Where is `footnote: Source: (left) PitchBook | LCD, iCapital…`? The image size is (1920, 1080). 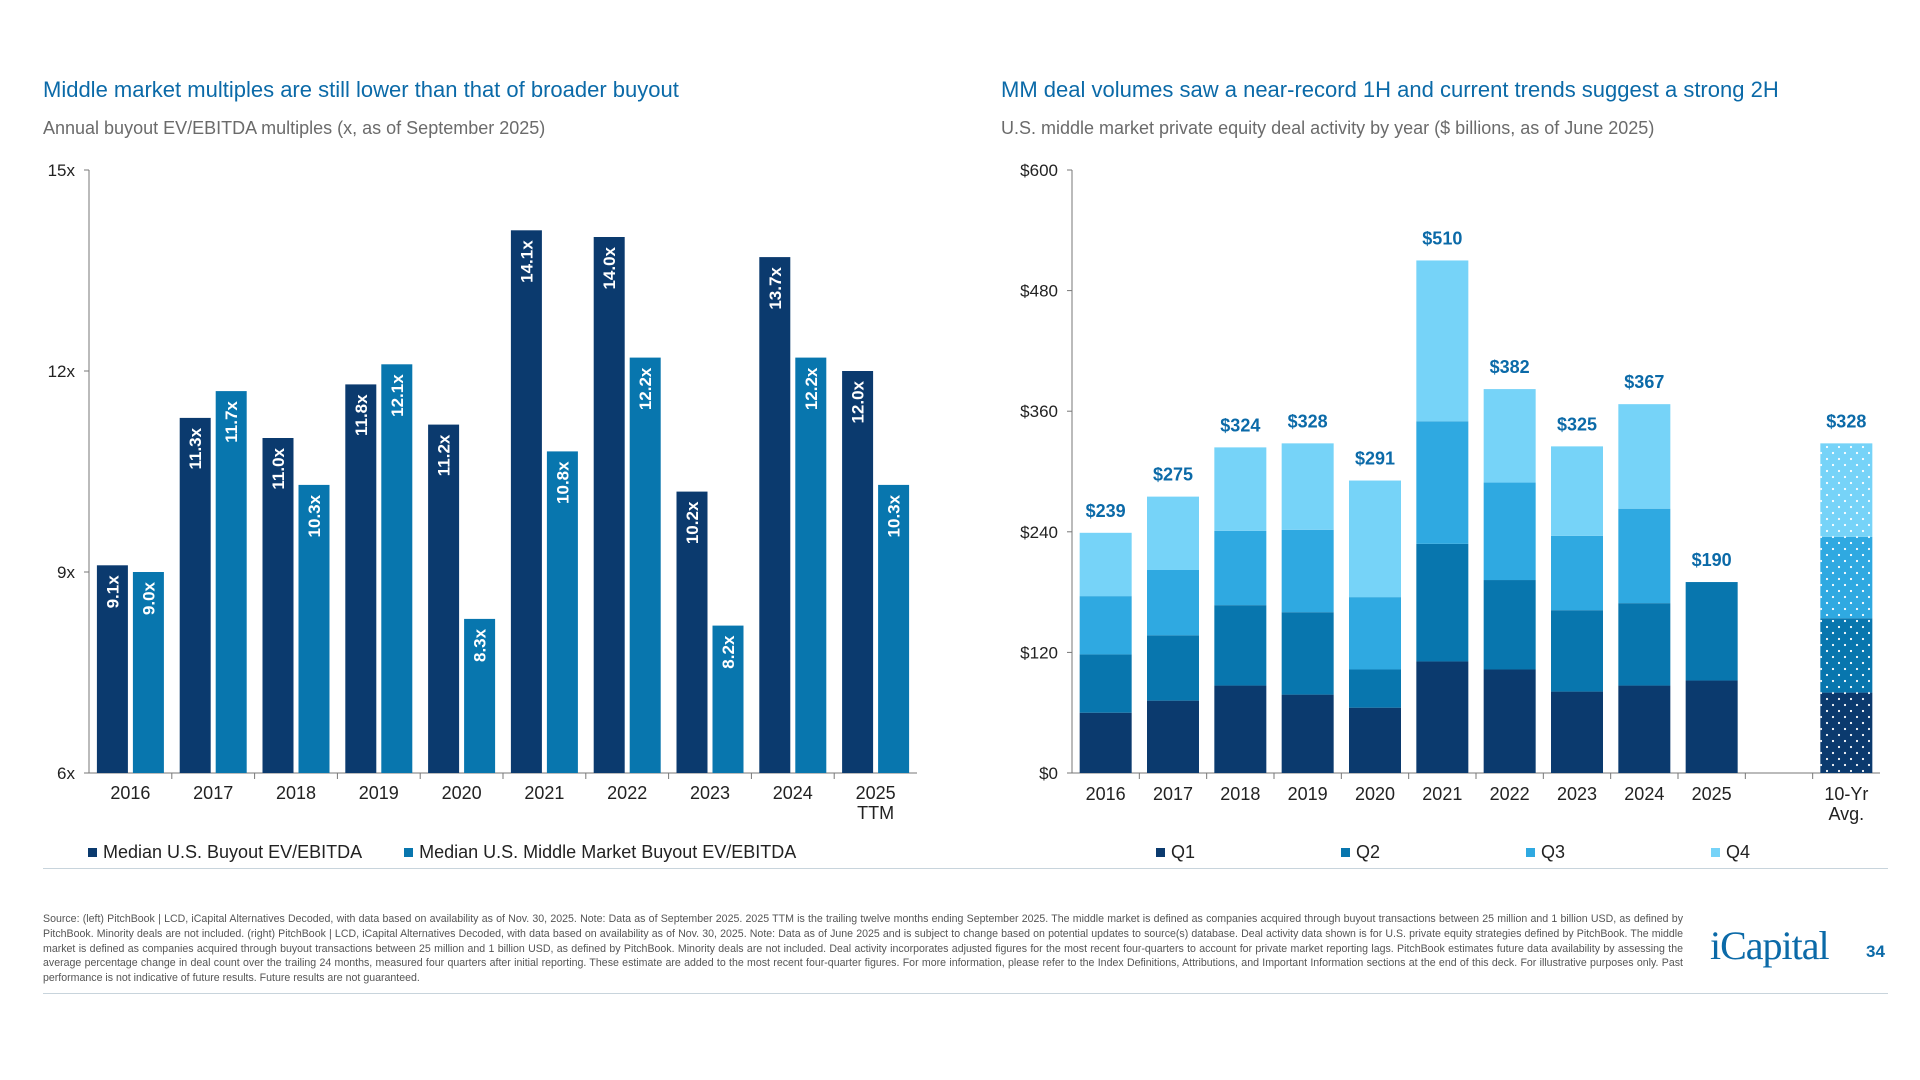 footnote: Source: (left) PitchBook | LCD, iCapital… is located at coordinates (863, 949).